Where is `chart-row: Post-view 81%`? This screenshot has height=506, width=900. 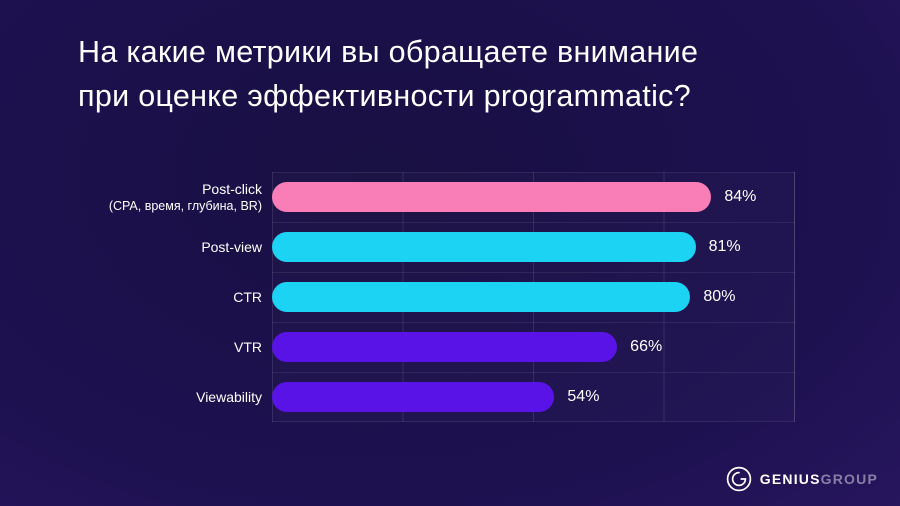
chart-row: Post-view 81% is located at coordinates (427, 247).